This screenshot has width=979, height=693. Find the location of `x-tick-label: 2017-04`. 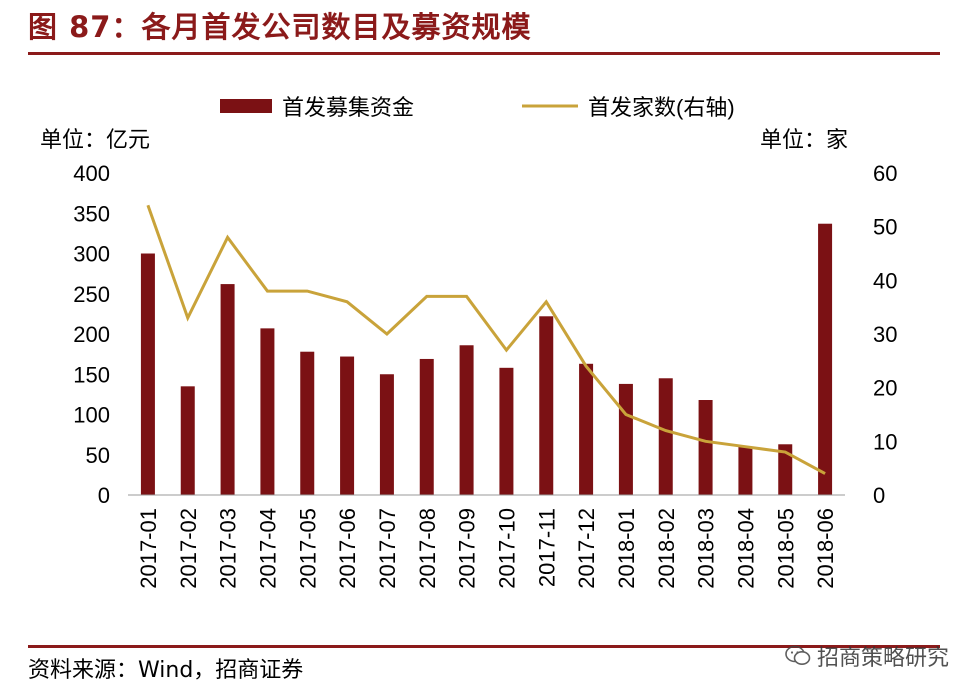

x-tick-label: 2017-04 is located at coordinates (267, 548).